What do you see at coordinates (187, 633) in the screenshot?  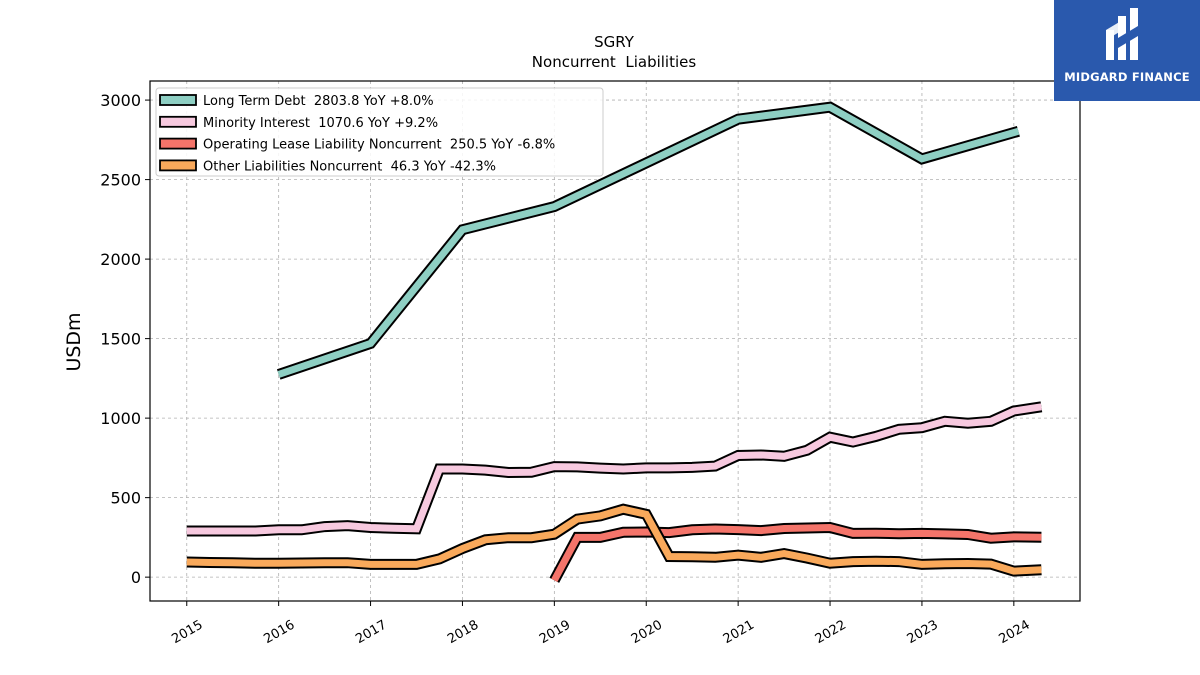 I see `x-tick-label: 2015` at bounding box center [187, 633].